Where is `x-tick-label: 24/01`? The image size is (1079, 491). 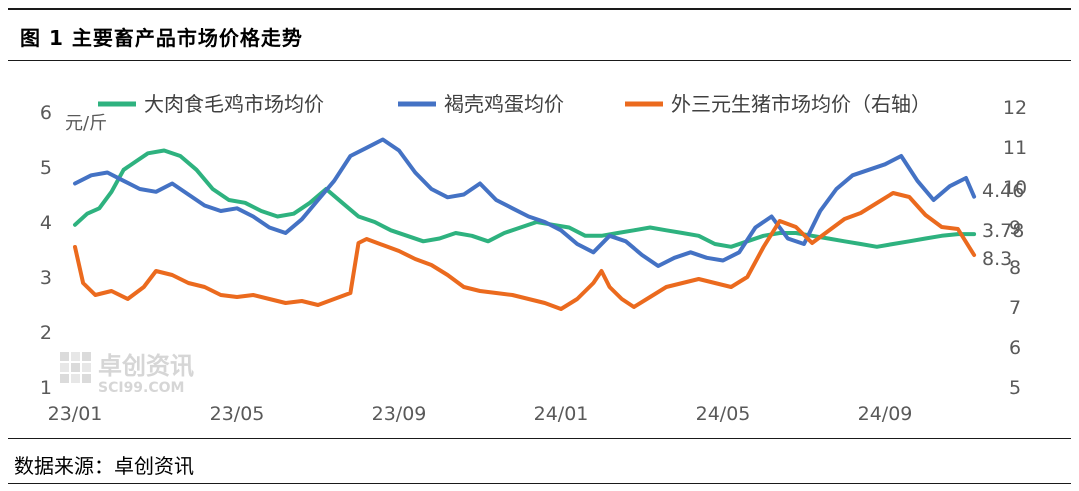 x-tick-label: 24/01 is located at coordinates (561, 414).